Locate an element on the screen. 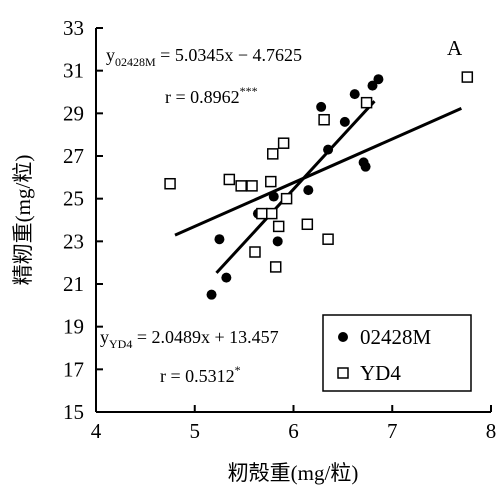  fit-line is located at coordinates (295, 187).